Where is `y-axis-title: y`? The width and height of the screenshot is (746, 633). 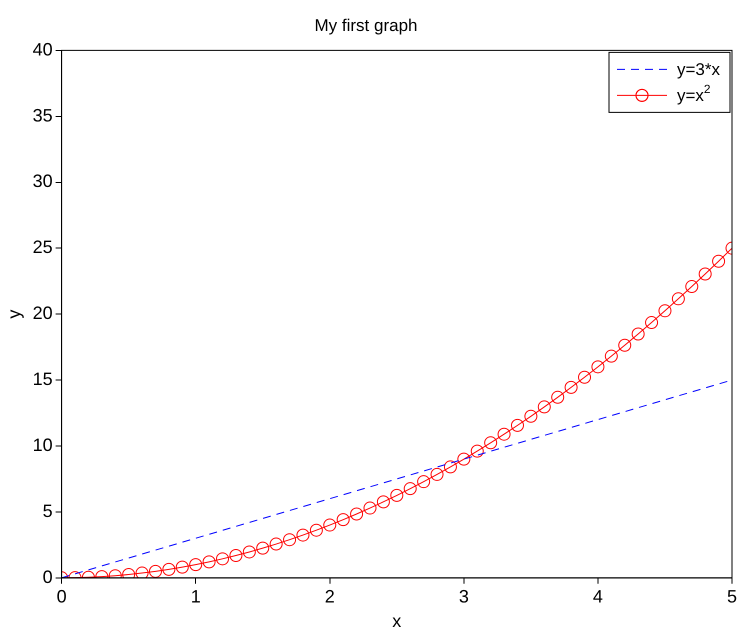 y-axis-title: y is located at coordinates (14, 314).